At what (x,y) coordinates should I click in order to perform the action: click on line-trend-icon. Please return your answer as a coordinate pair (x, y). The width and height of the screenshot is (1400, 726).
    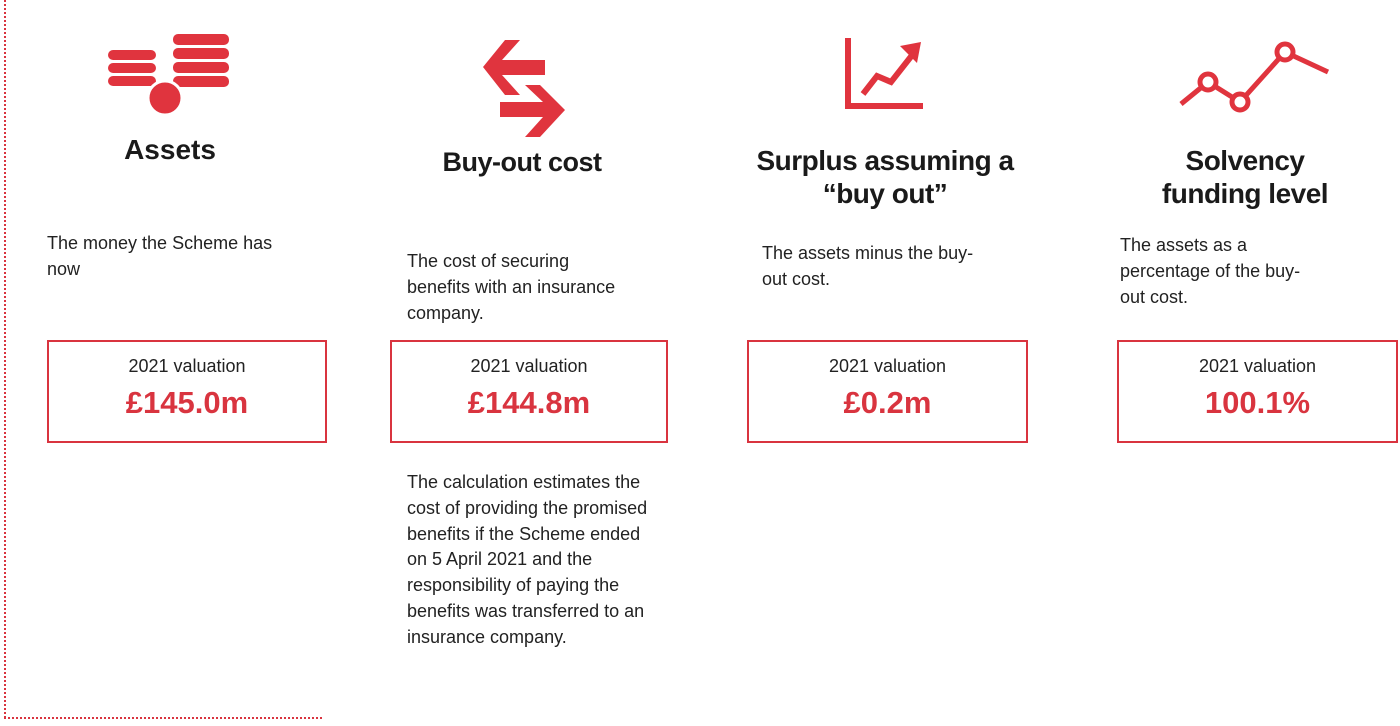
    Looking at the image, I should click on (1254, 77).